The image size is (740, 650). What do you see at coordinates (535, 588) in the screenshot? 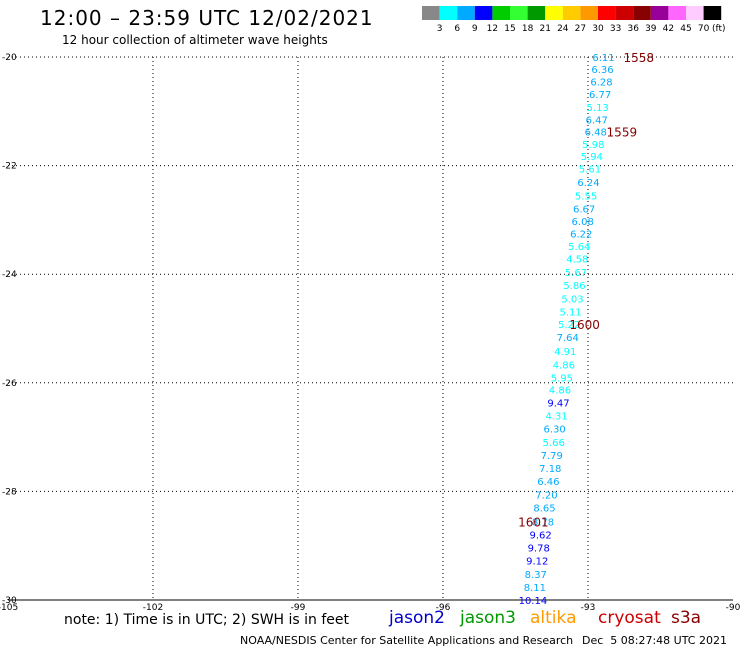
I see `swh-point-label: 8.11` at bounding box center [535, 588].